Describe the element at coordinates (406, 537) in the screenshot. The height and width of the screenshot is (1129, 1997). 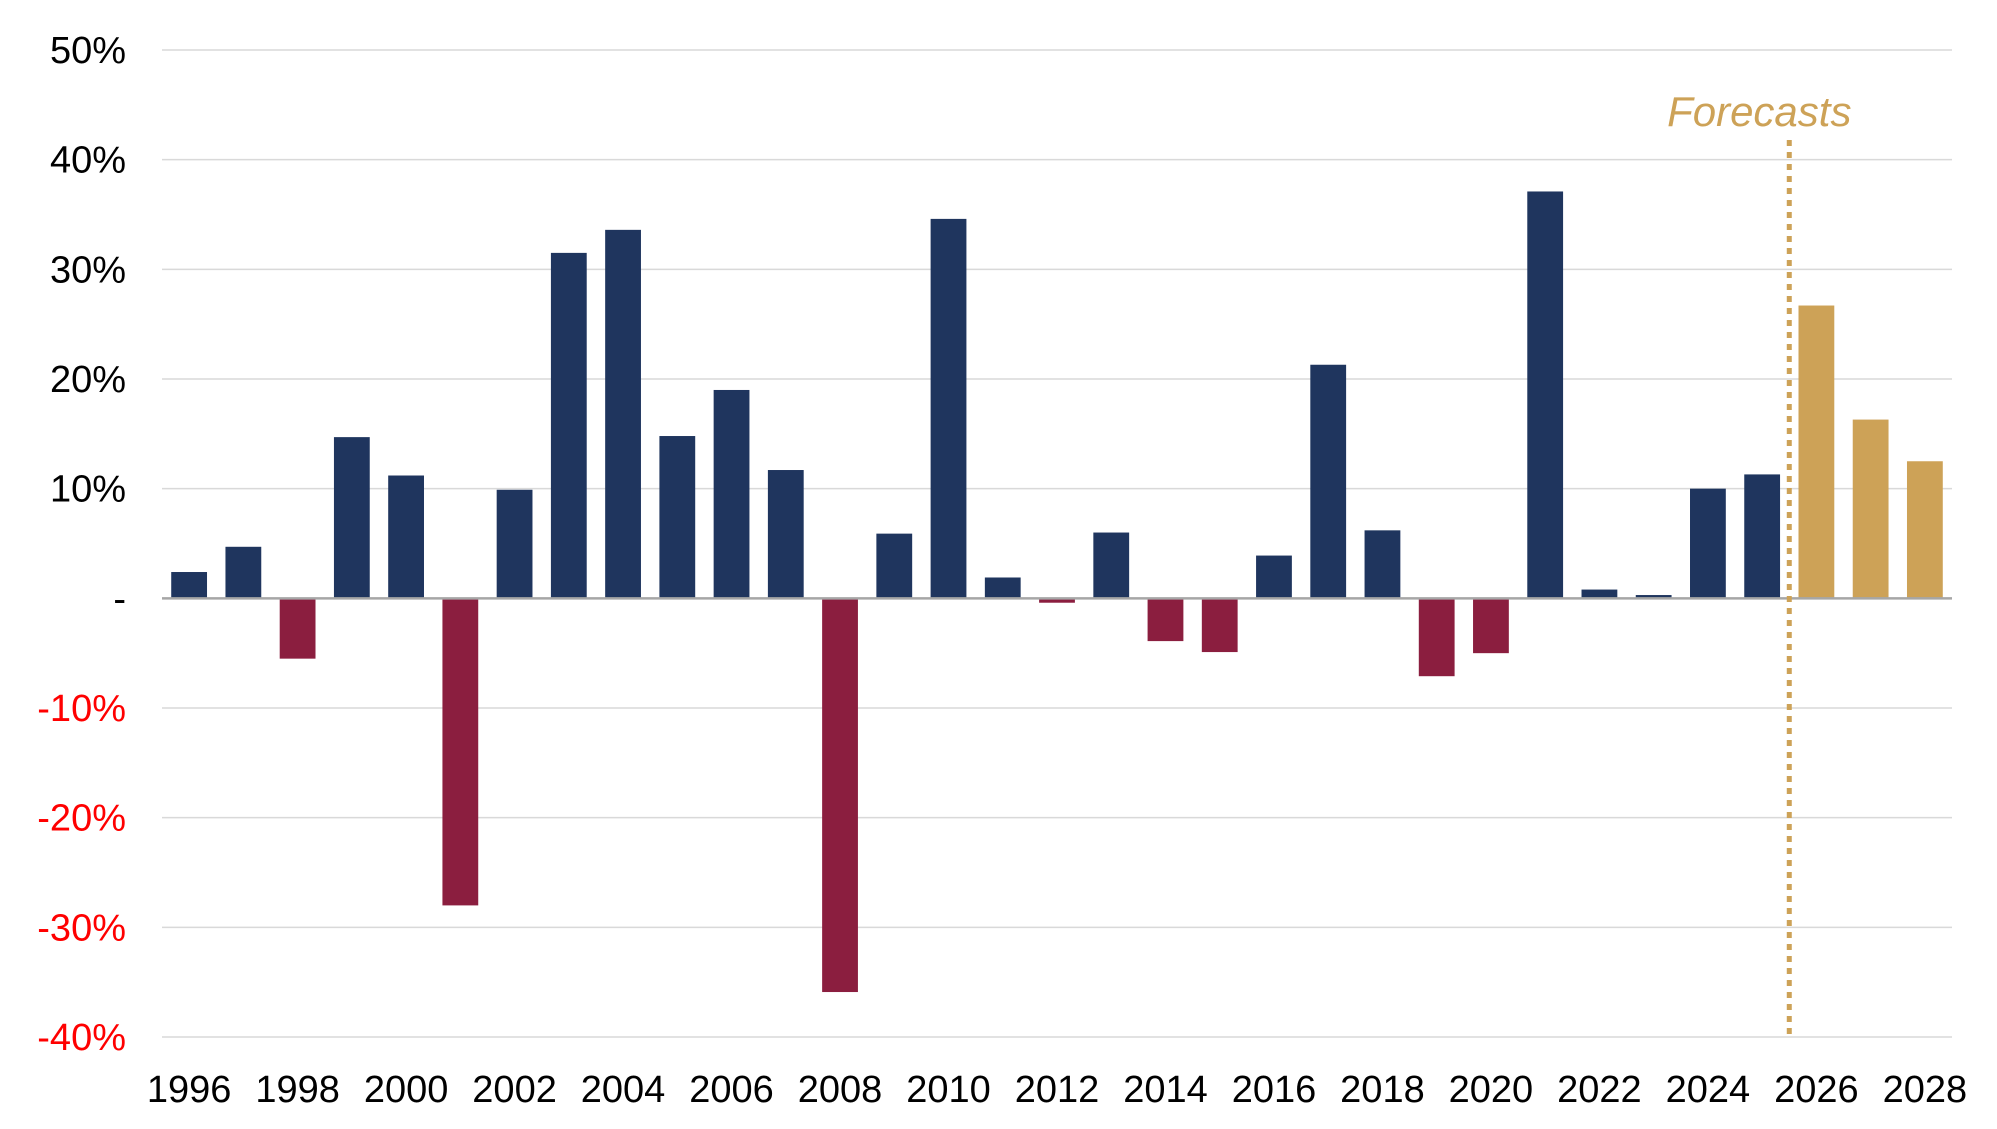
I see `bar-2000` at that location.